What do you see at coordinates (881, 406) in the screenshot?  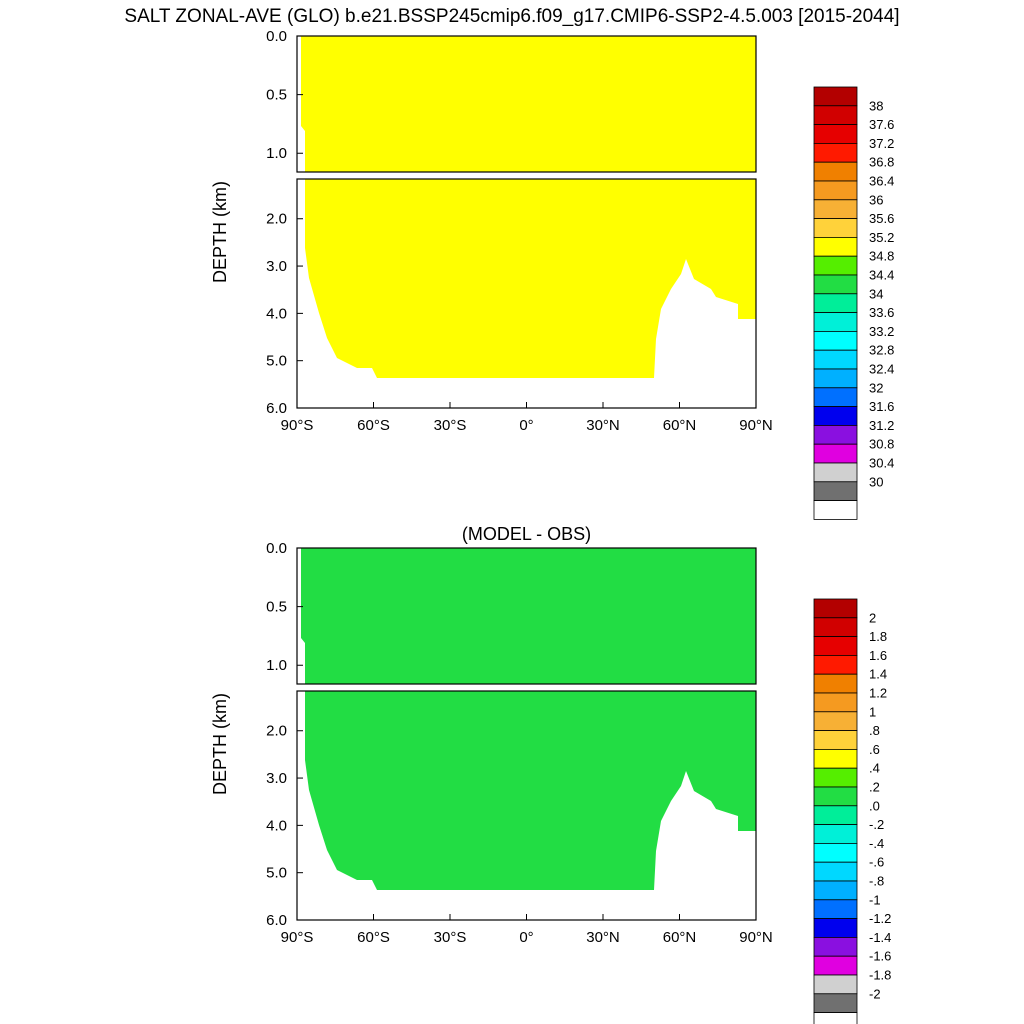 I see `colorbar-label: 31.6` at bounding box center [881, 406].